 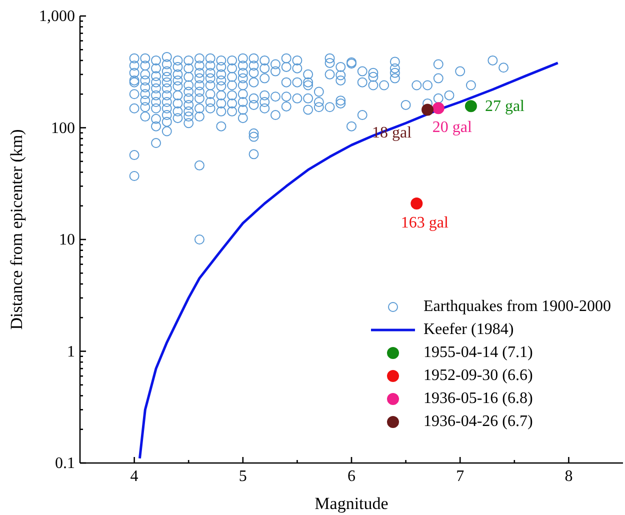 What do you see at coordinates (517, 307) in the screenshot?
I see `legend-label: Earthquakes from 1900-2000` at bounding box center [517, 307].